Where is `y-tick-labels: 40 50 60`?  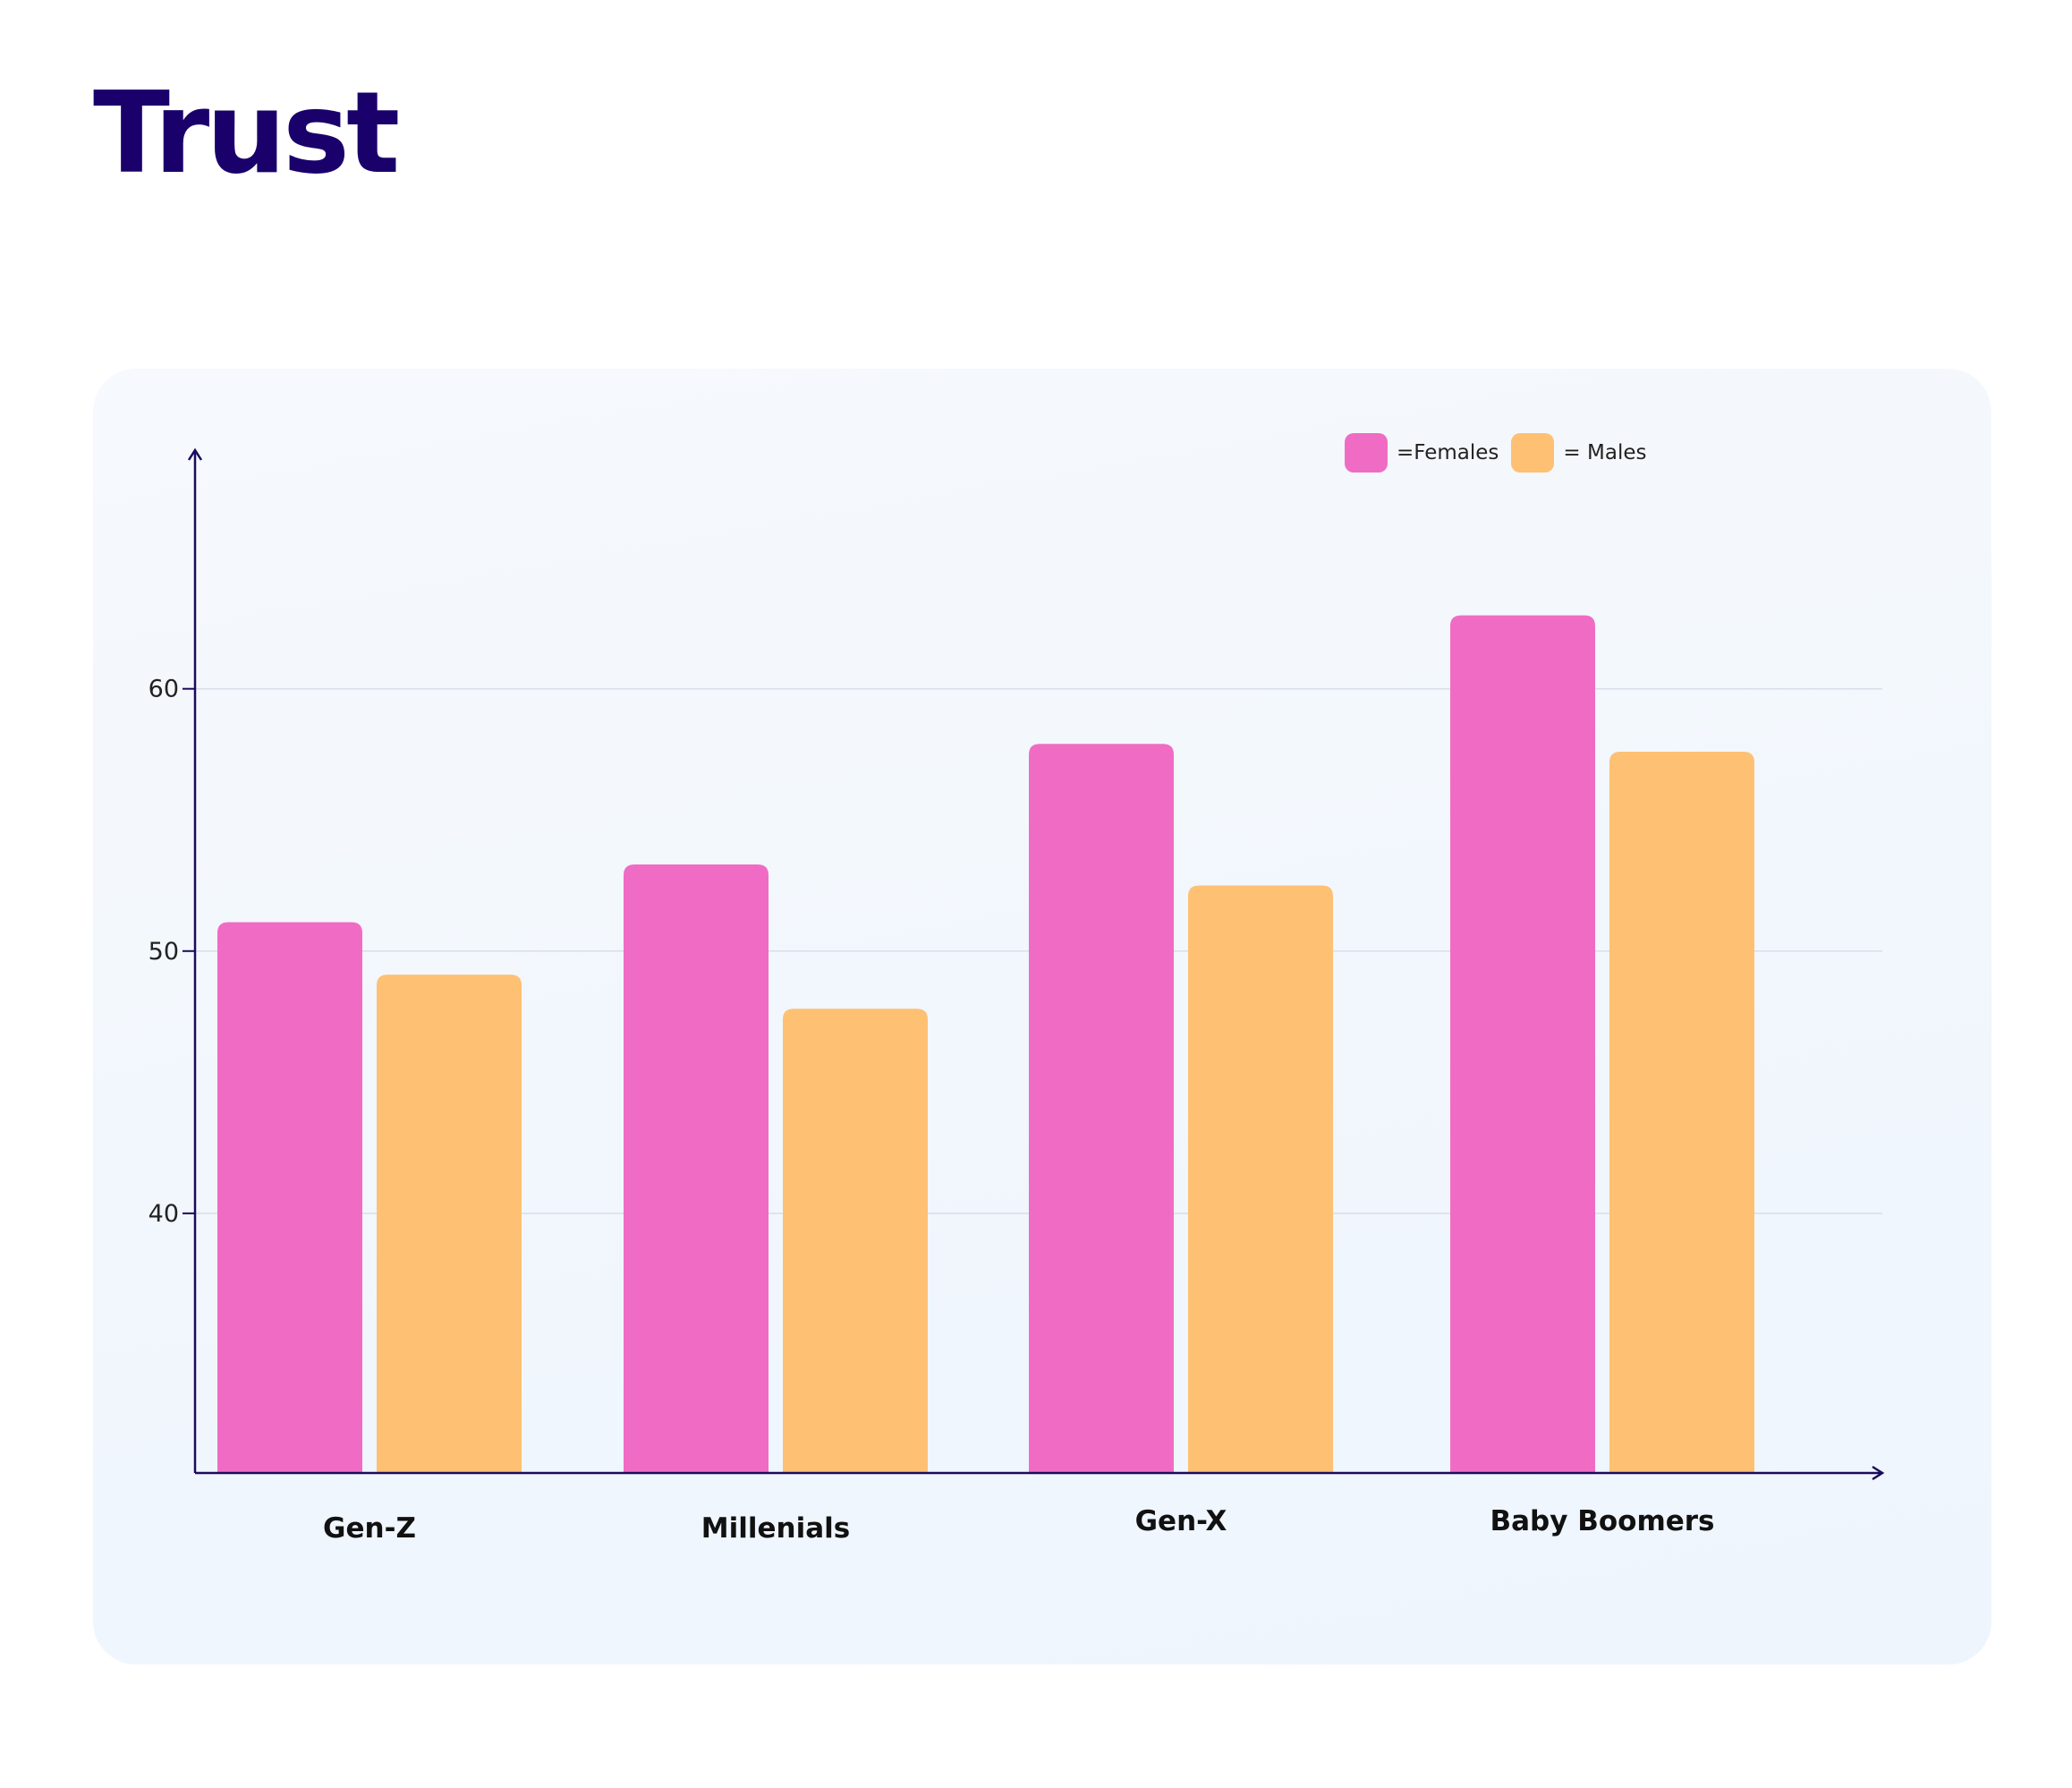
y-tick-labels: 40 50 60 is located at coordinates (172, 952).